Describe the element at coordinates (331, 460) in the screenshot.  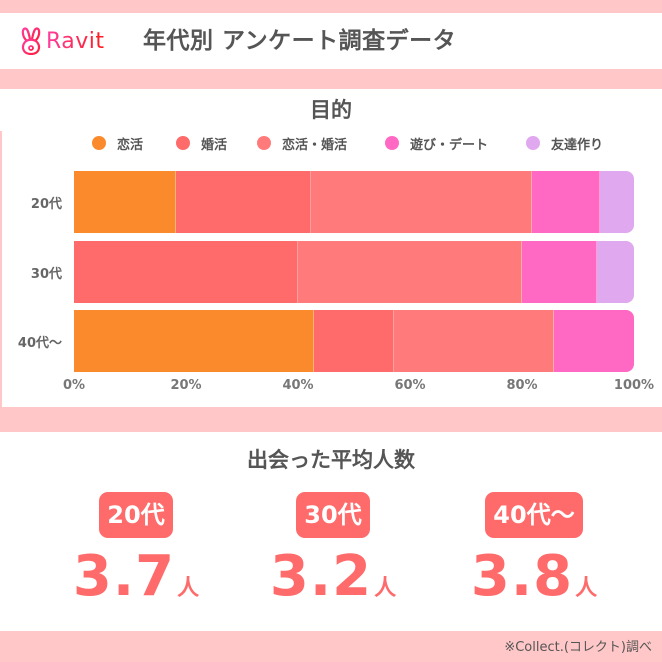
I see `stats-title: 出会った平均人数` at that location.